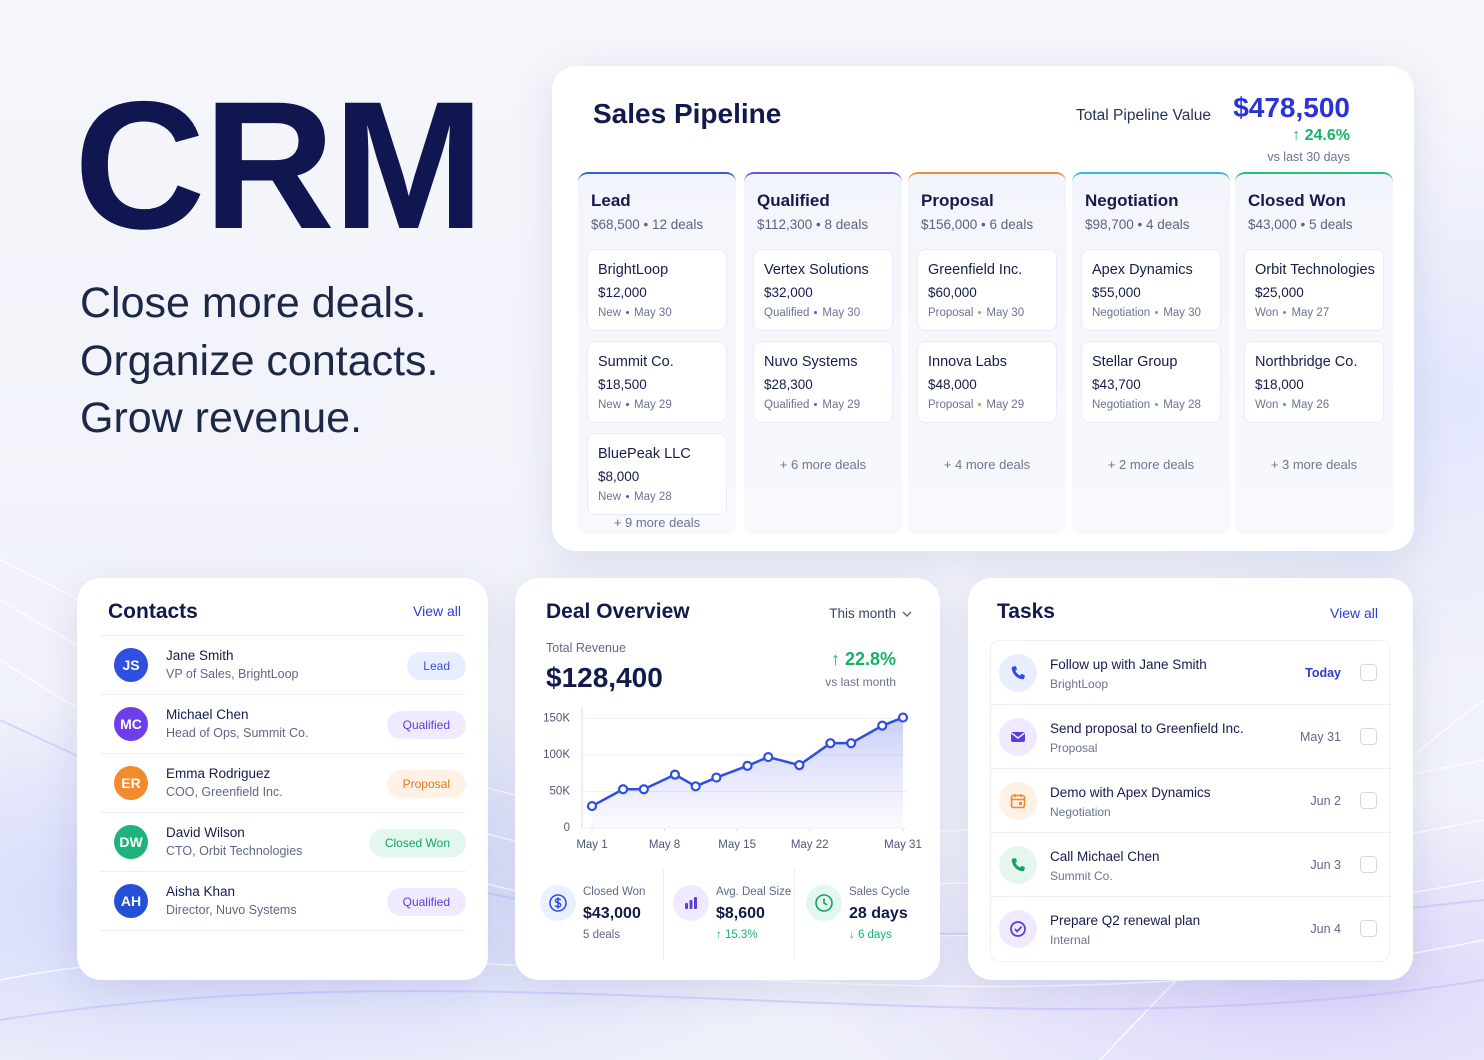 This screenshot has width=1484, height=1060. What do you see at coordinates (1151, 464) in the screenshot?
I see `more-deals-link: + 2 more deals` at bounding box center [1151, 464].